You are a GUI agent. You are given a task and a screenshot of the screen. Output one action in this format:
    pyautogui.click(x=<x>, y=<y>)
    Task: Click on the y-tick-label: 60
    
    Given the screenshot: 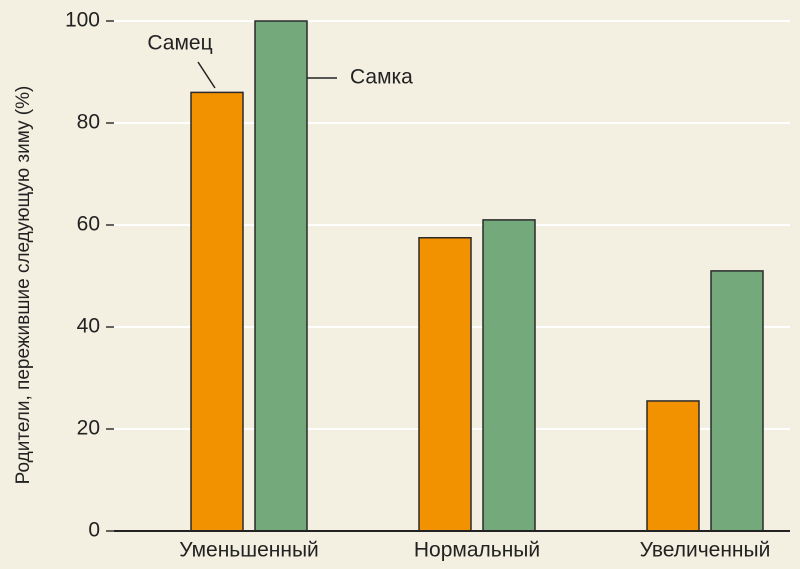 What is the action you would take?
    pyautogui.click(x=88, y=224)
    